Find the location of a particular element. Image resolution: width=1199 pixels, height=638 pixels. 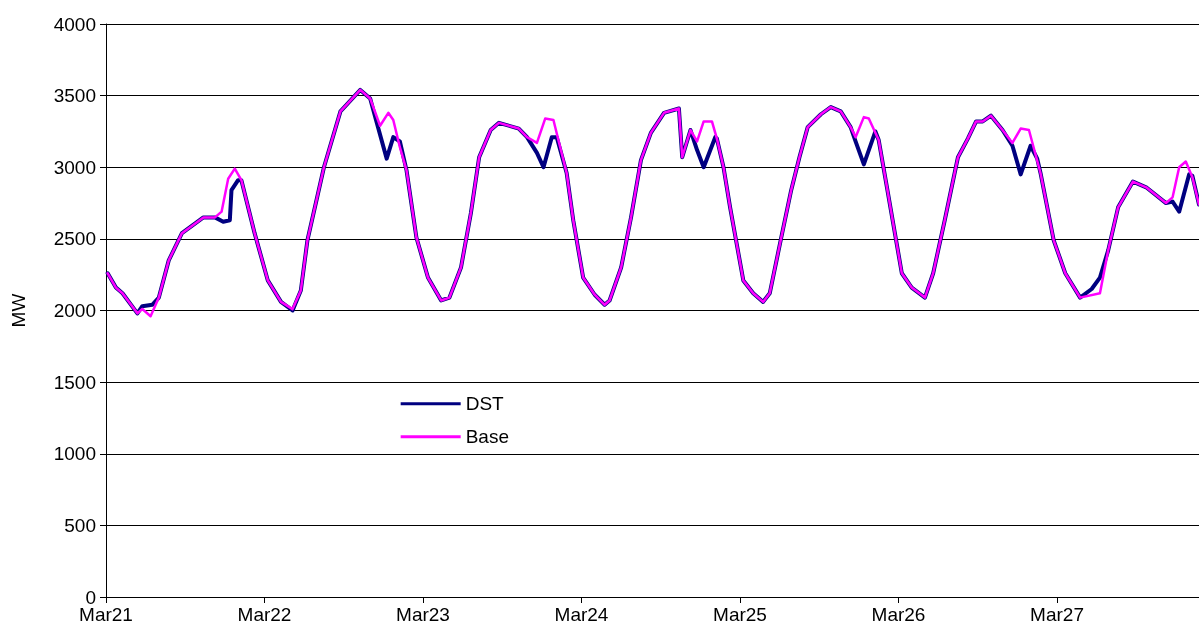

x-tick-label: Mar27 is located at coordinates (1057, 614).